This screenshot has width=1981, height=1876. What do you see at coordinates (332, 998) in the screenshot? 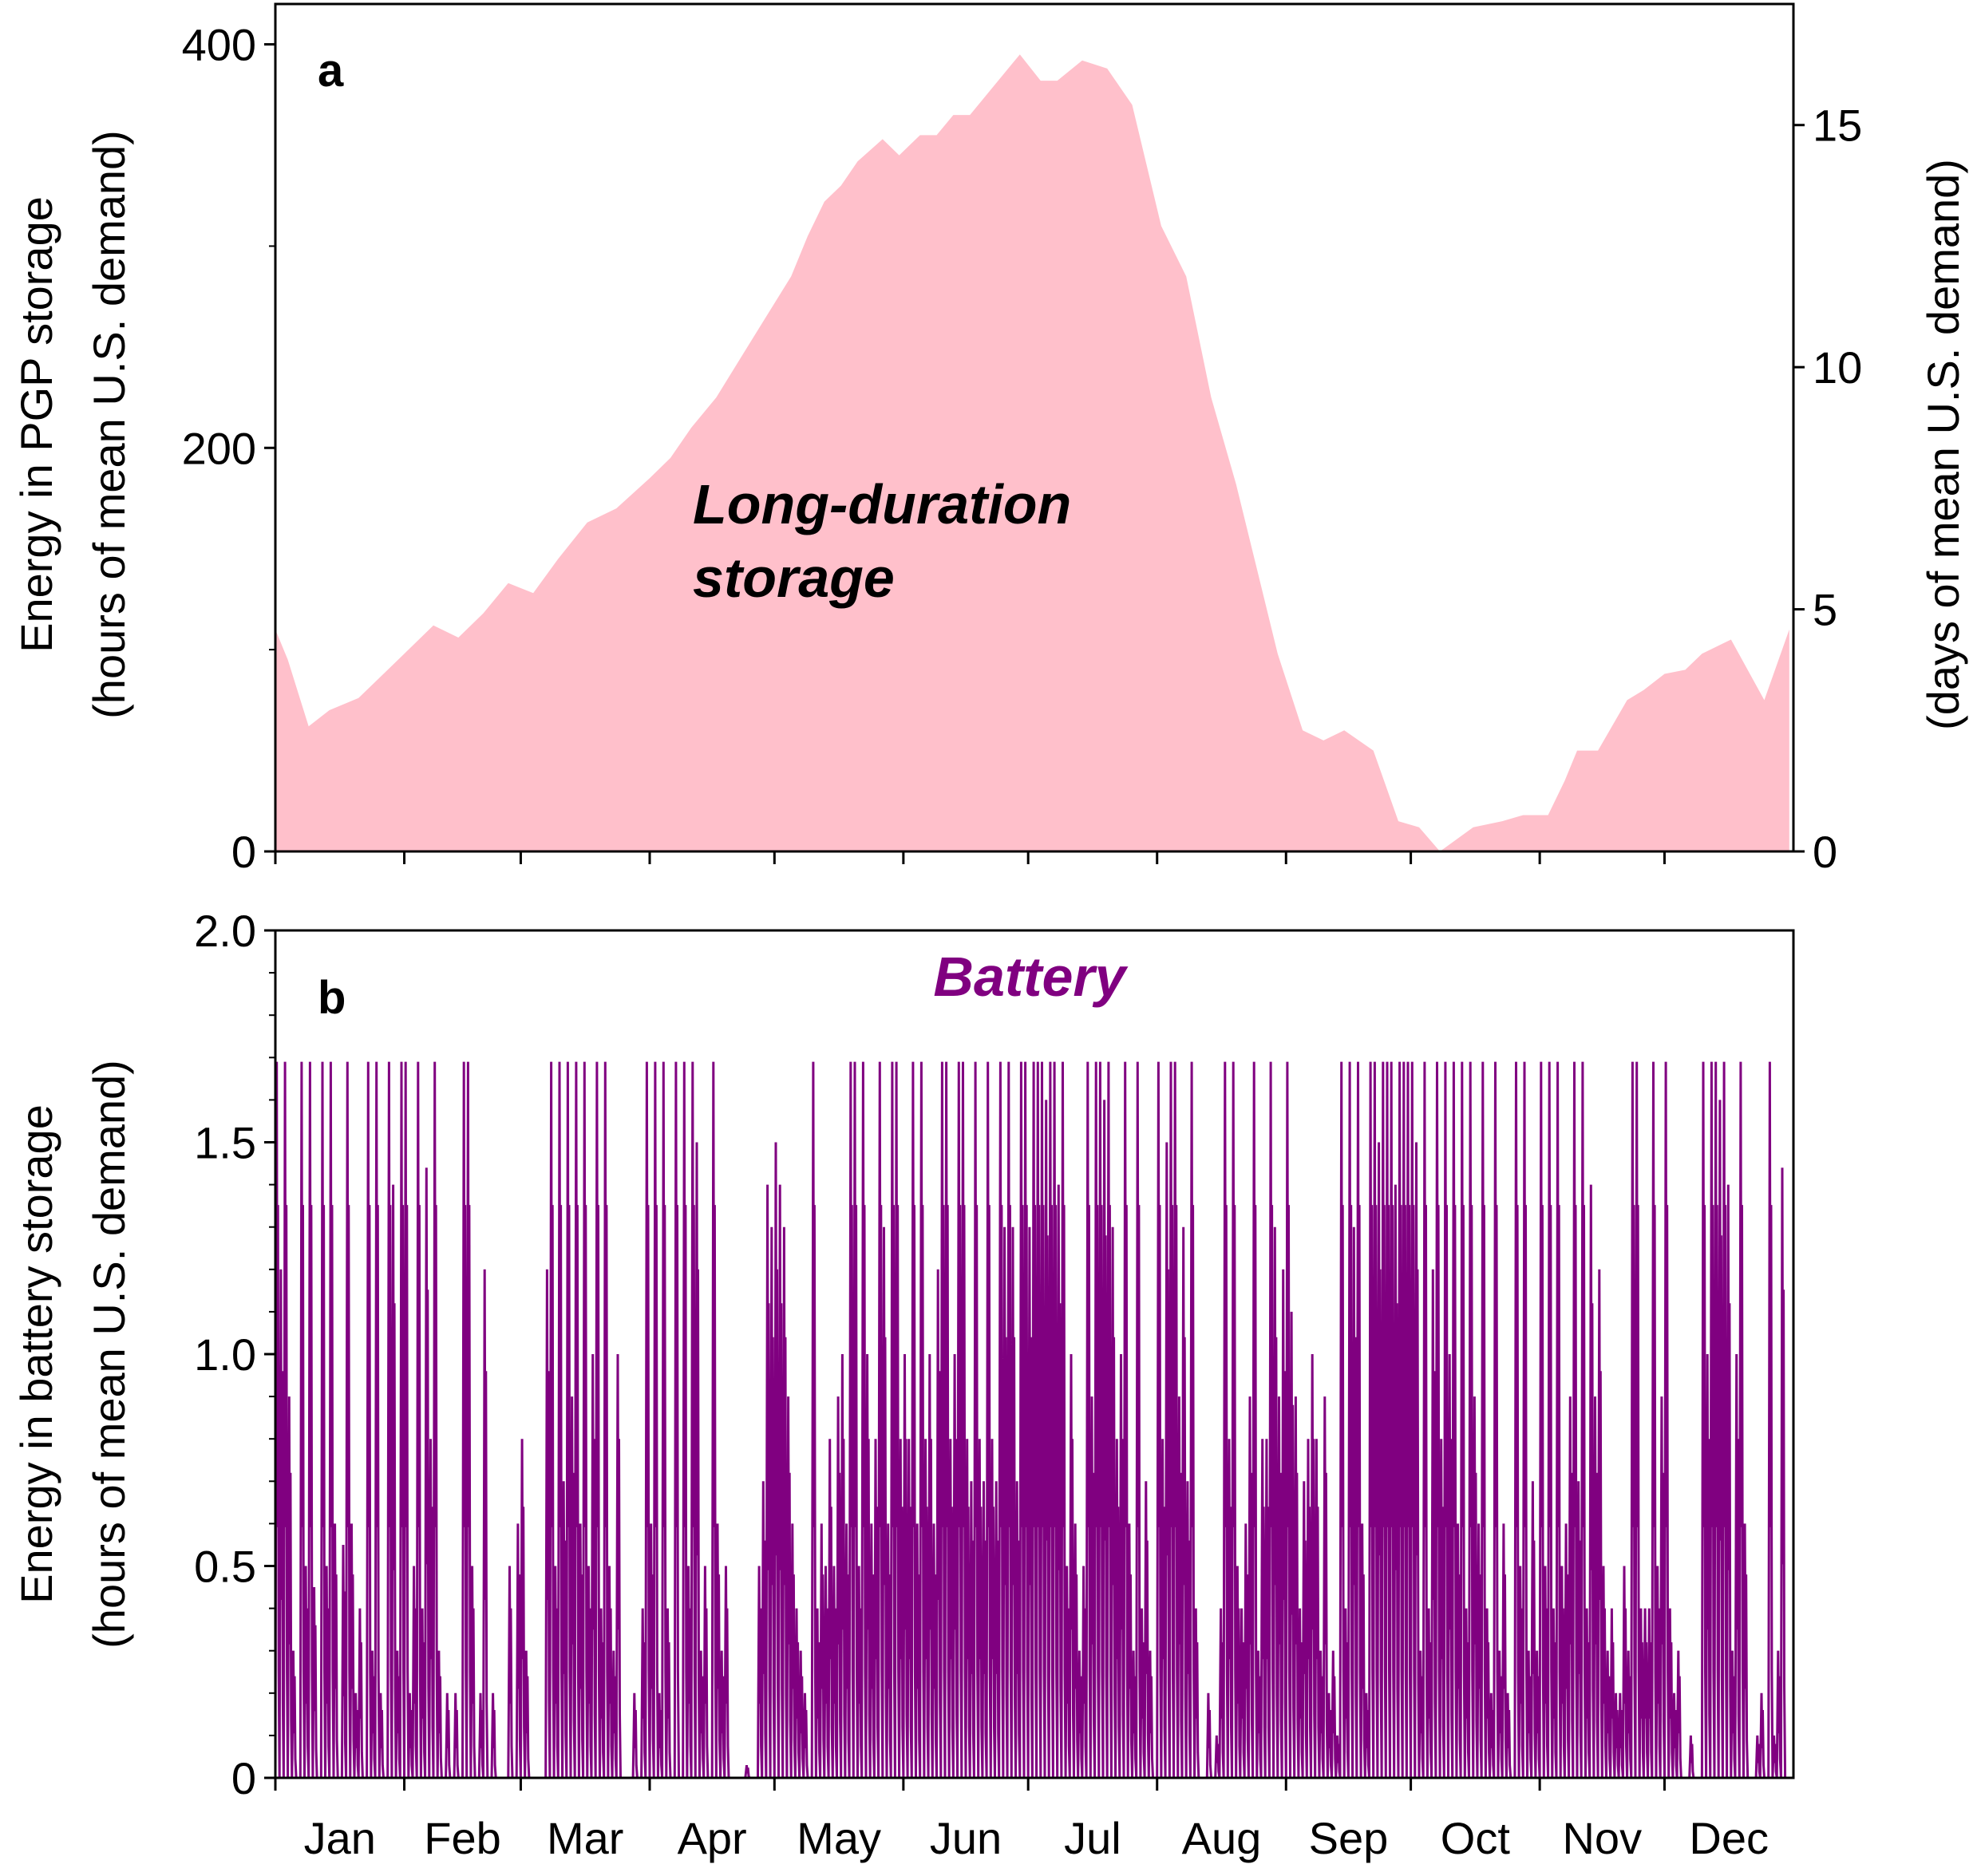
I see `panel-b-letter: b` at bounding box center [332, 998].